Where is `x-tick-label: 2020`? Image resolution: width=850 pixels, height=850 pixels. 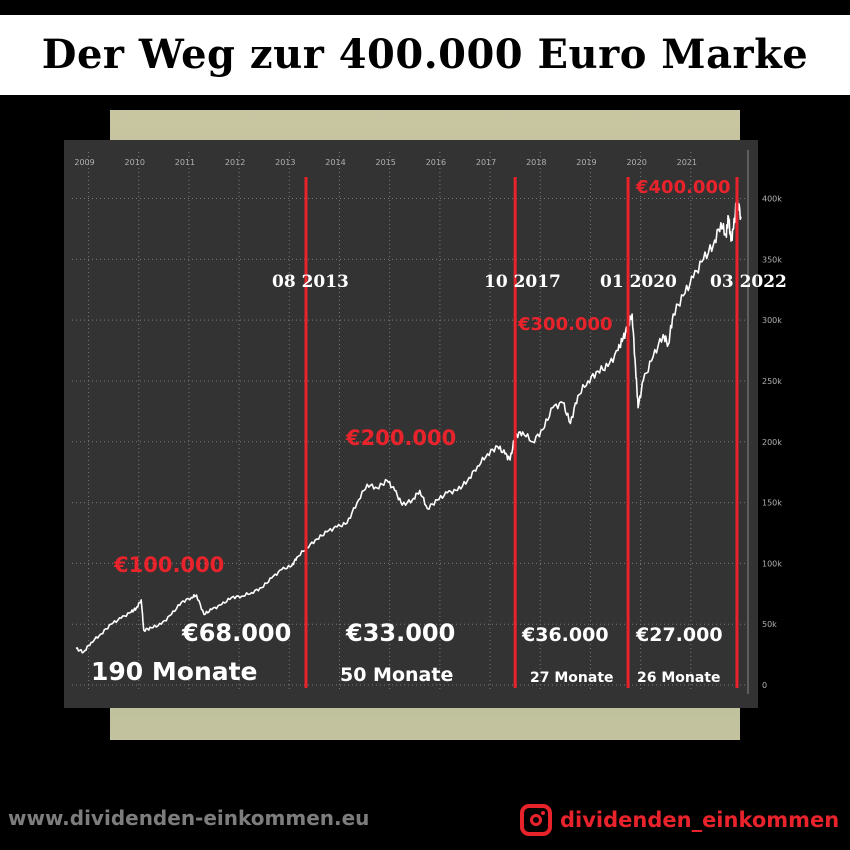
x-tick-label: 2020 is located at coordinates (636, 162).